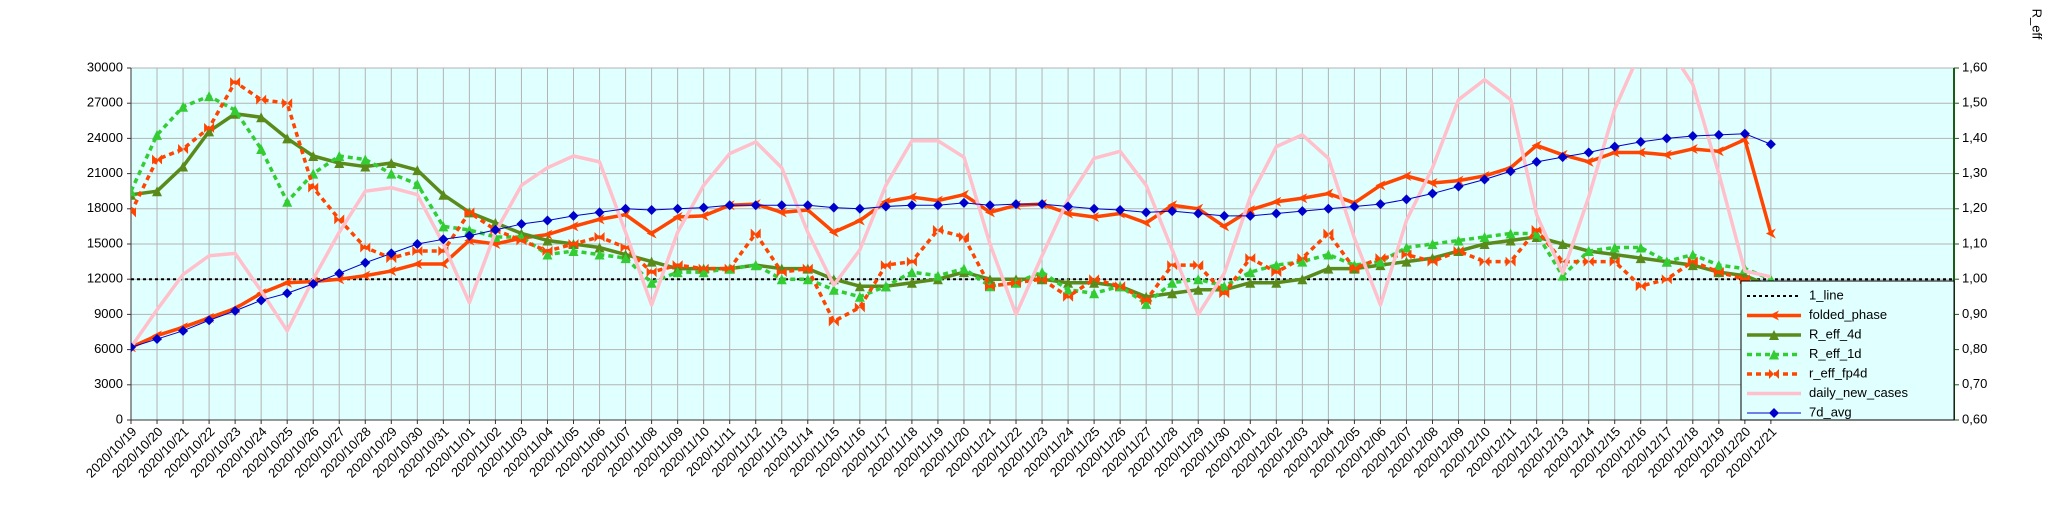  What do you see at coordinates (105, 207) in the screenshot?
I see `y-tick-label: 18000` at bounding box center [105, 207].